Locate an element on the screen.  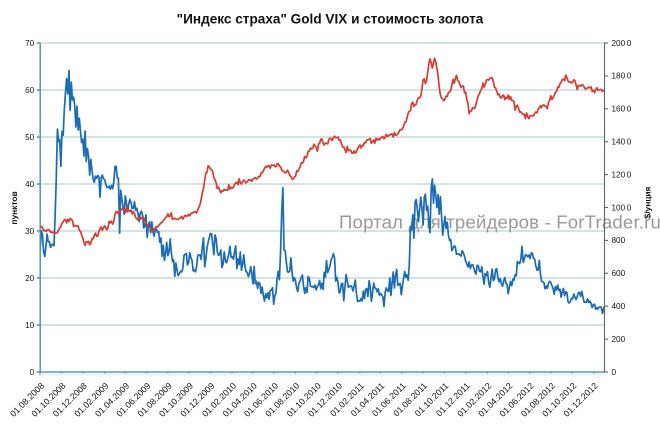
svg-text: 20 is located at coordinates (30, 278).